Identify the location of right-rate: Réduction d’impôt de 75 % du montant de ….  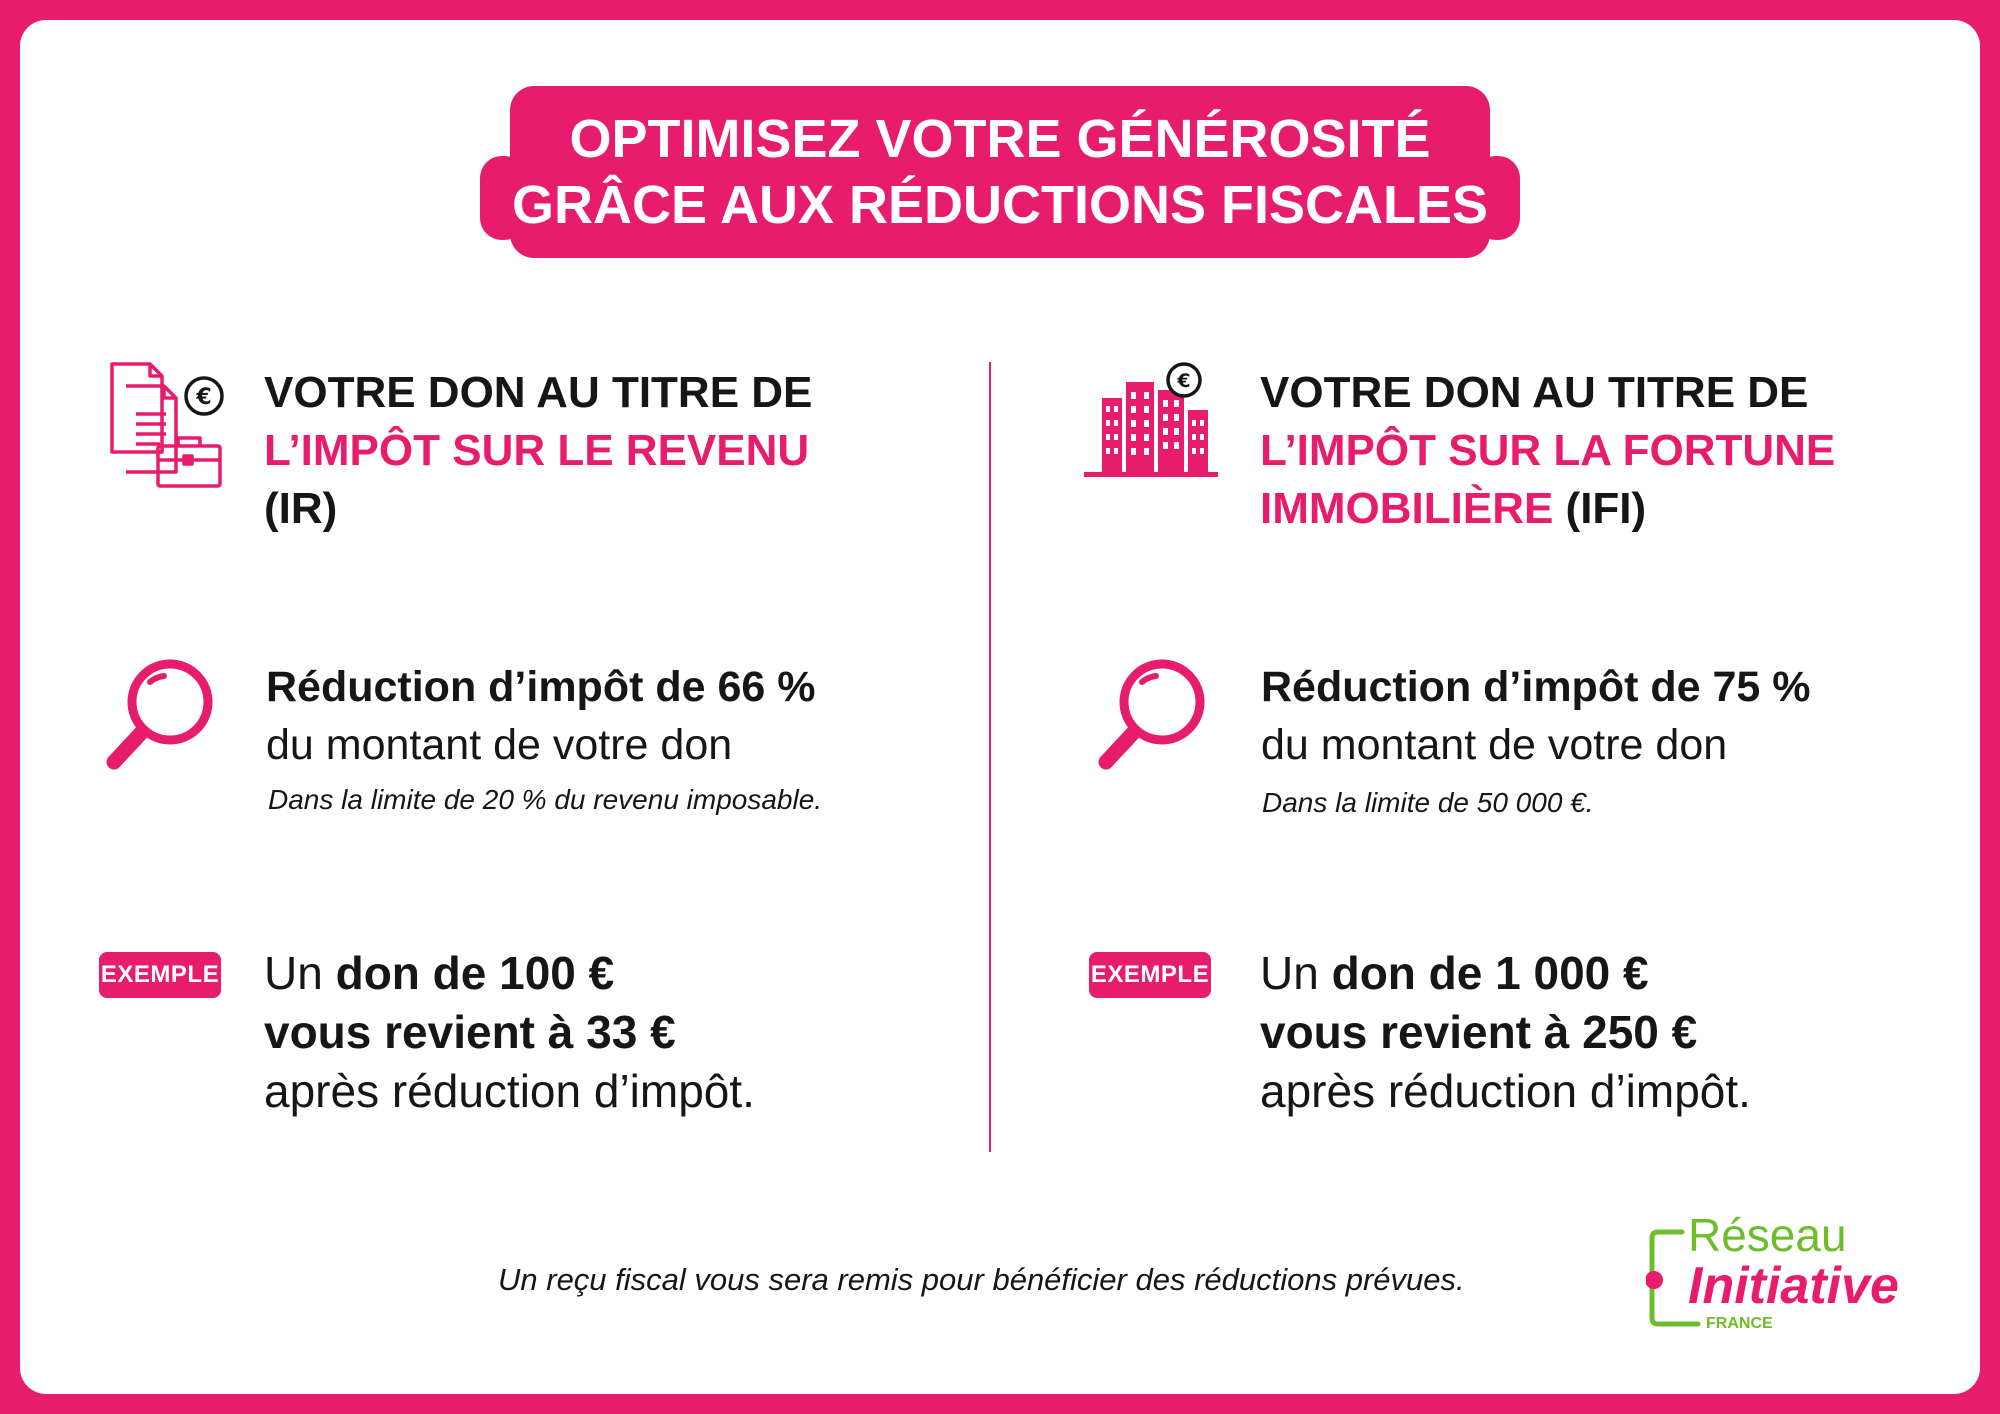
(1536, 716).